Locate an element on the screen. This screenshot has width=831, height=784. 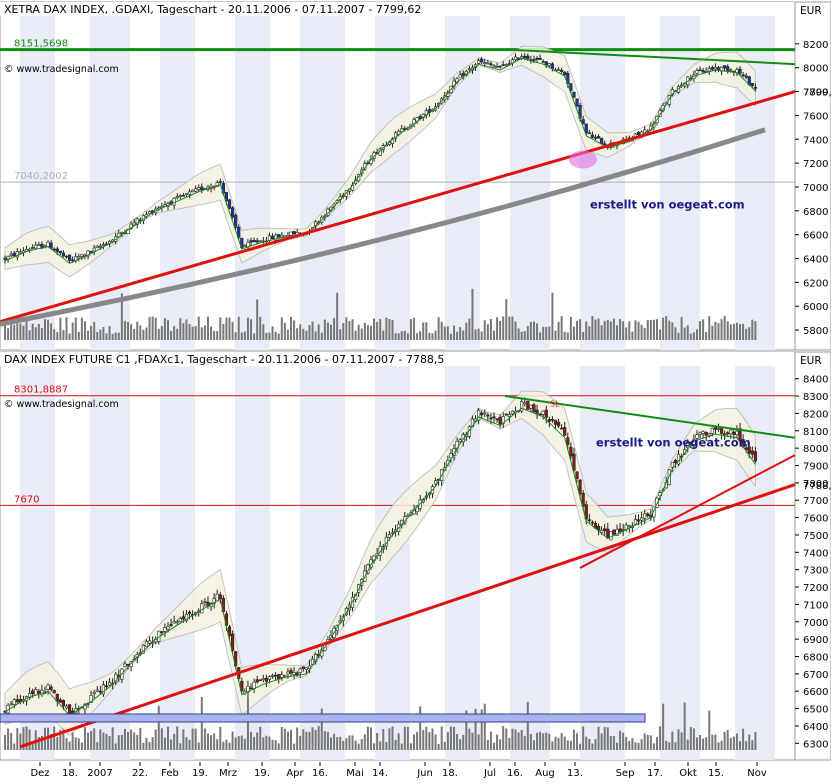
current-value-label: 7799, is located at coordinates (817, 93).